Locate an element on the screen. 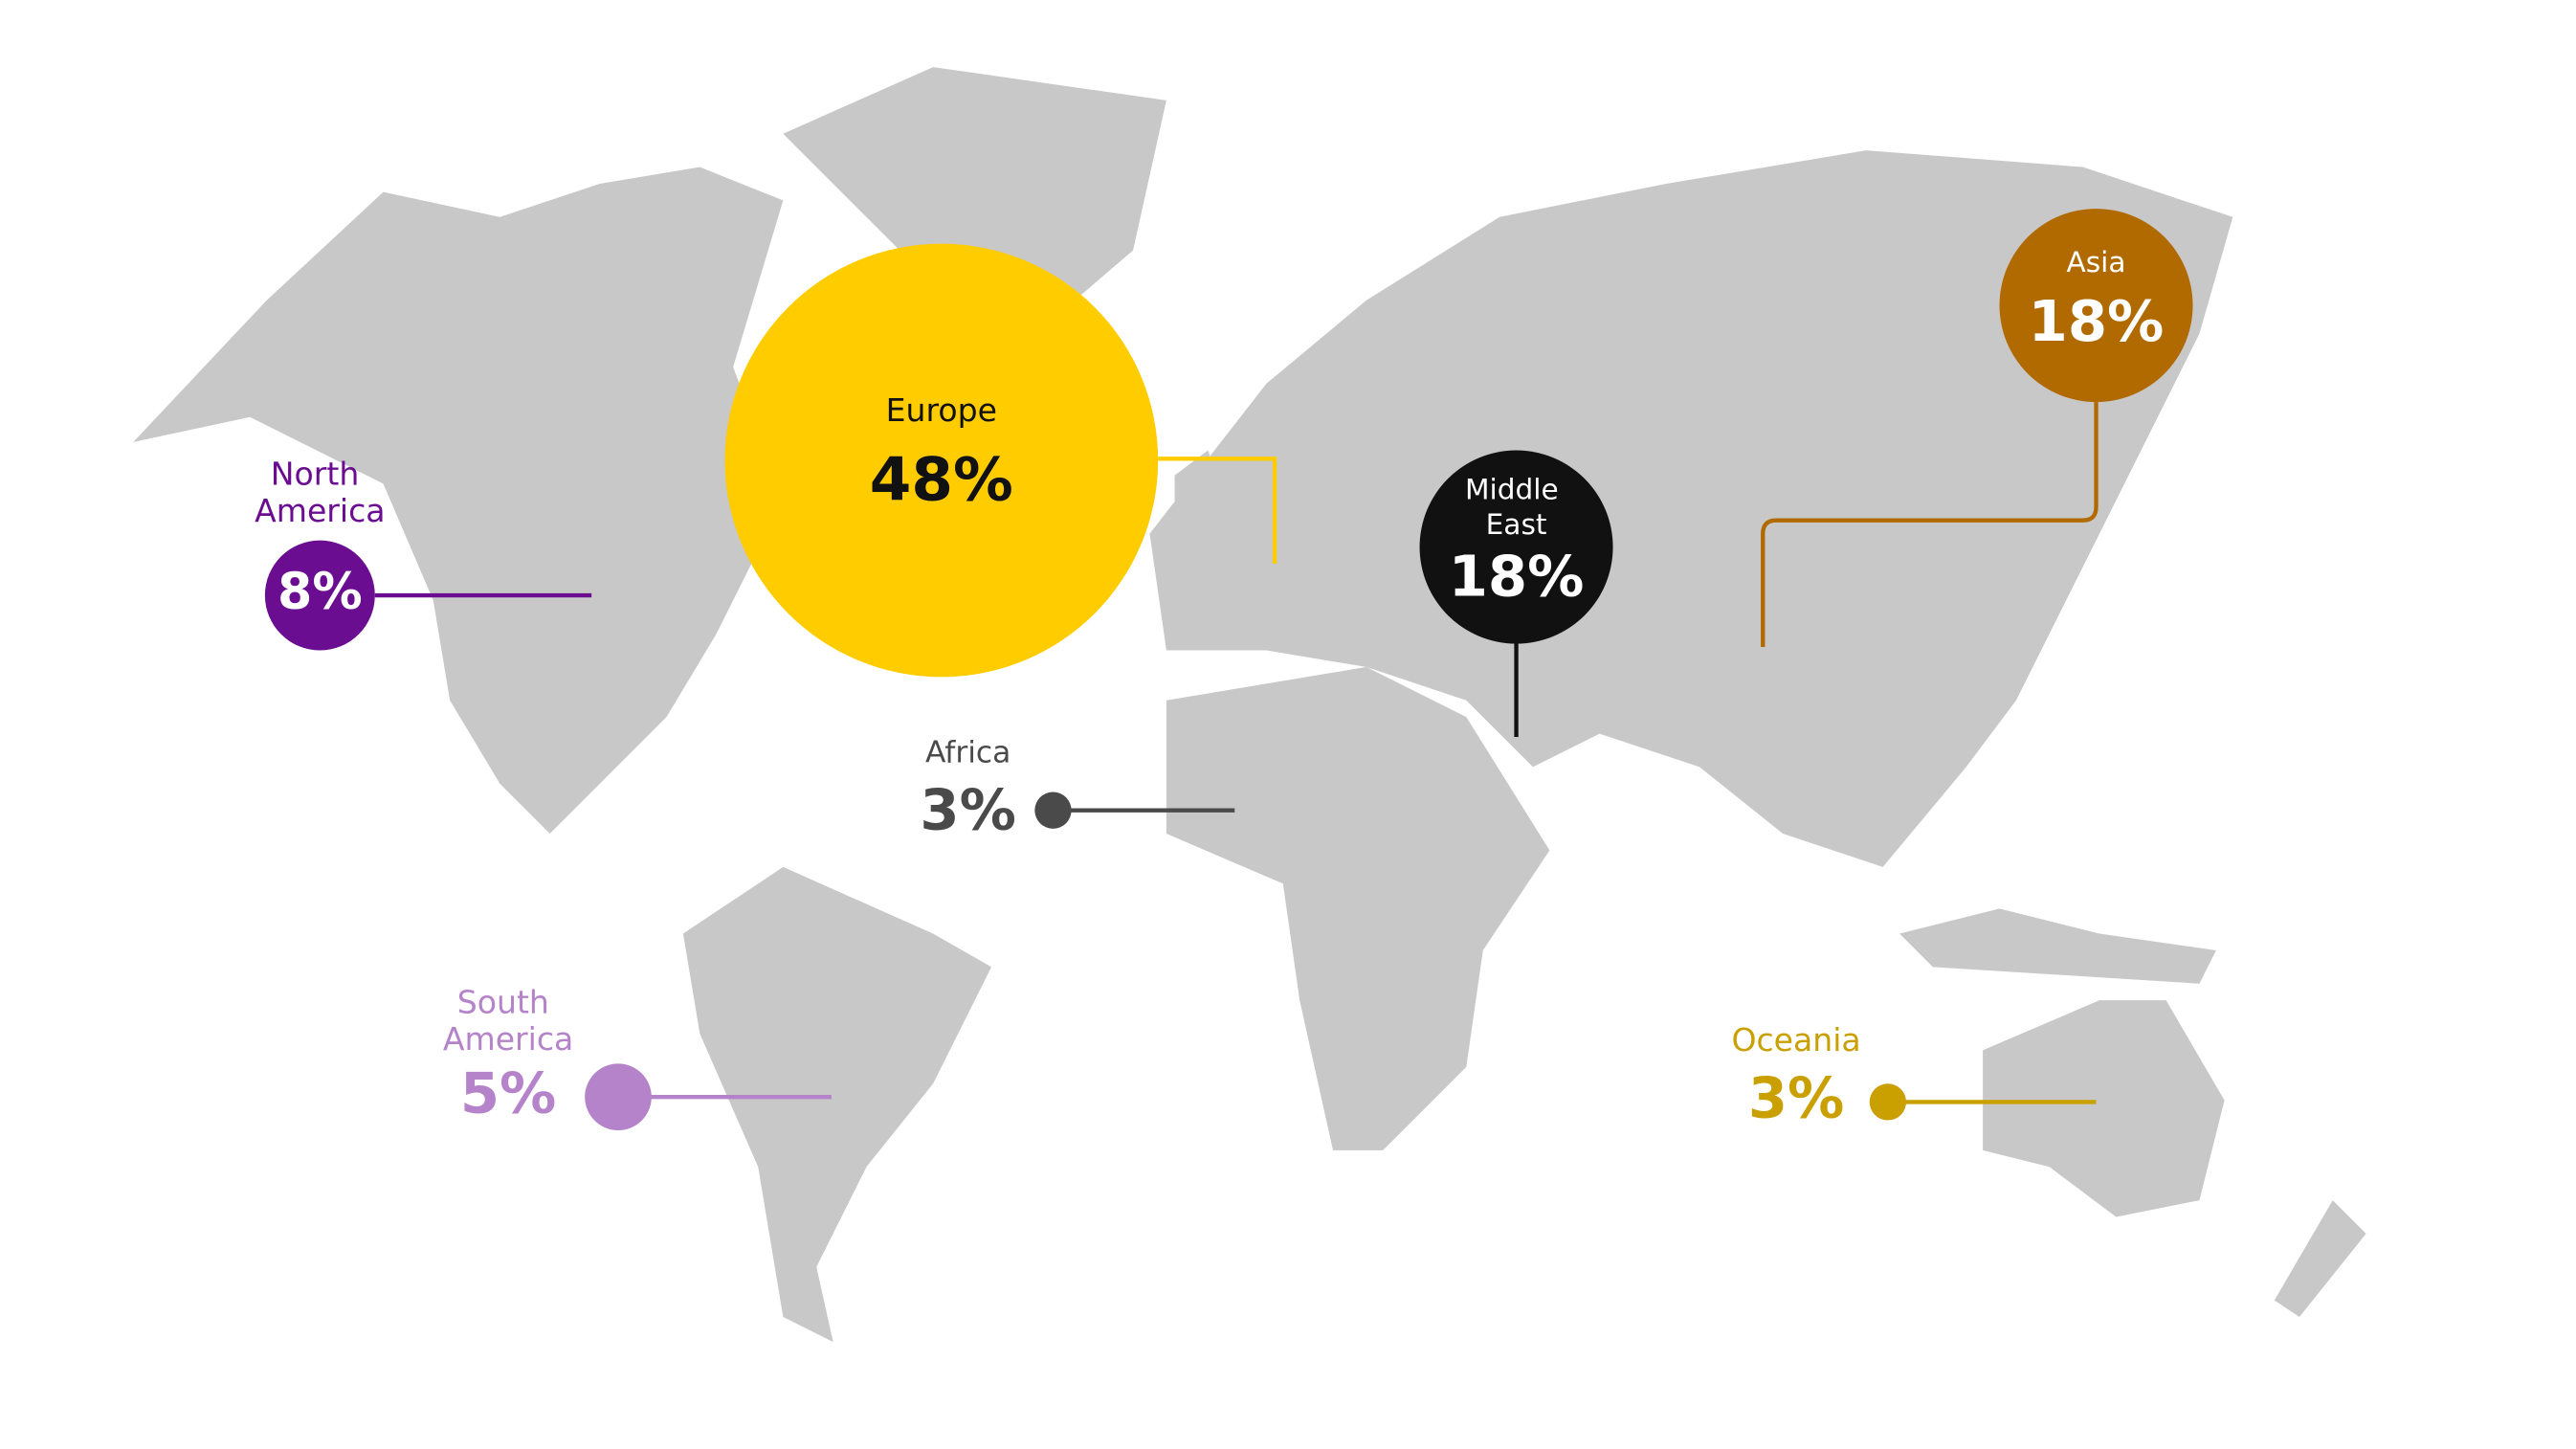  region-name: Asia is located at coordinates (2095, 263).